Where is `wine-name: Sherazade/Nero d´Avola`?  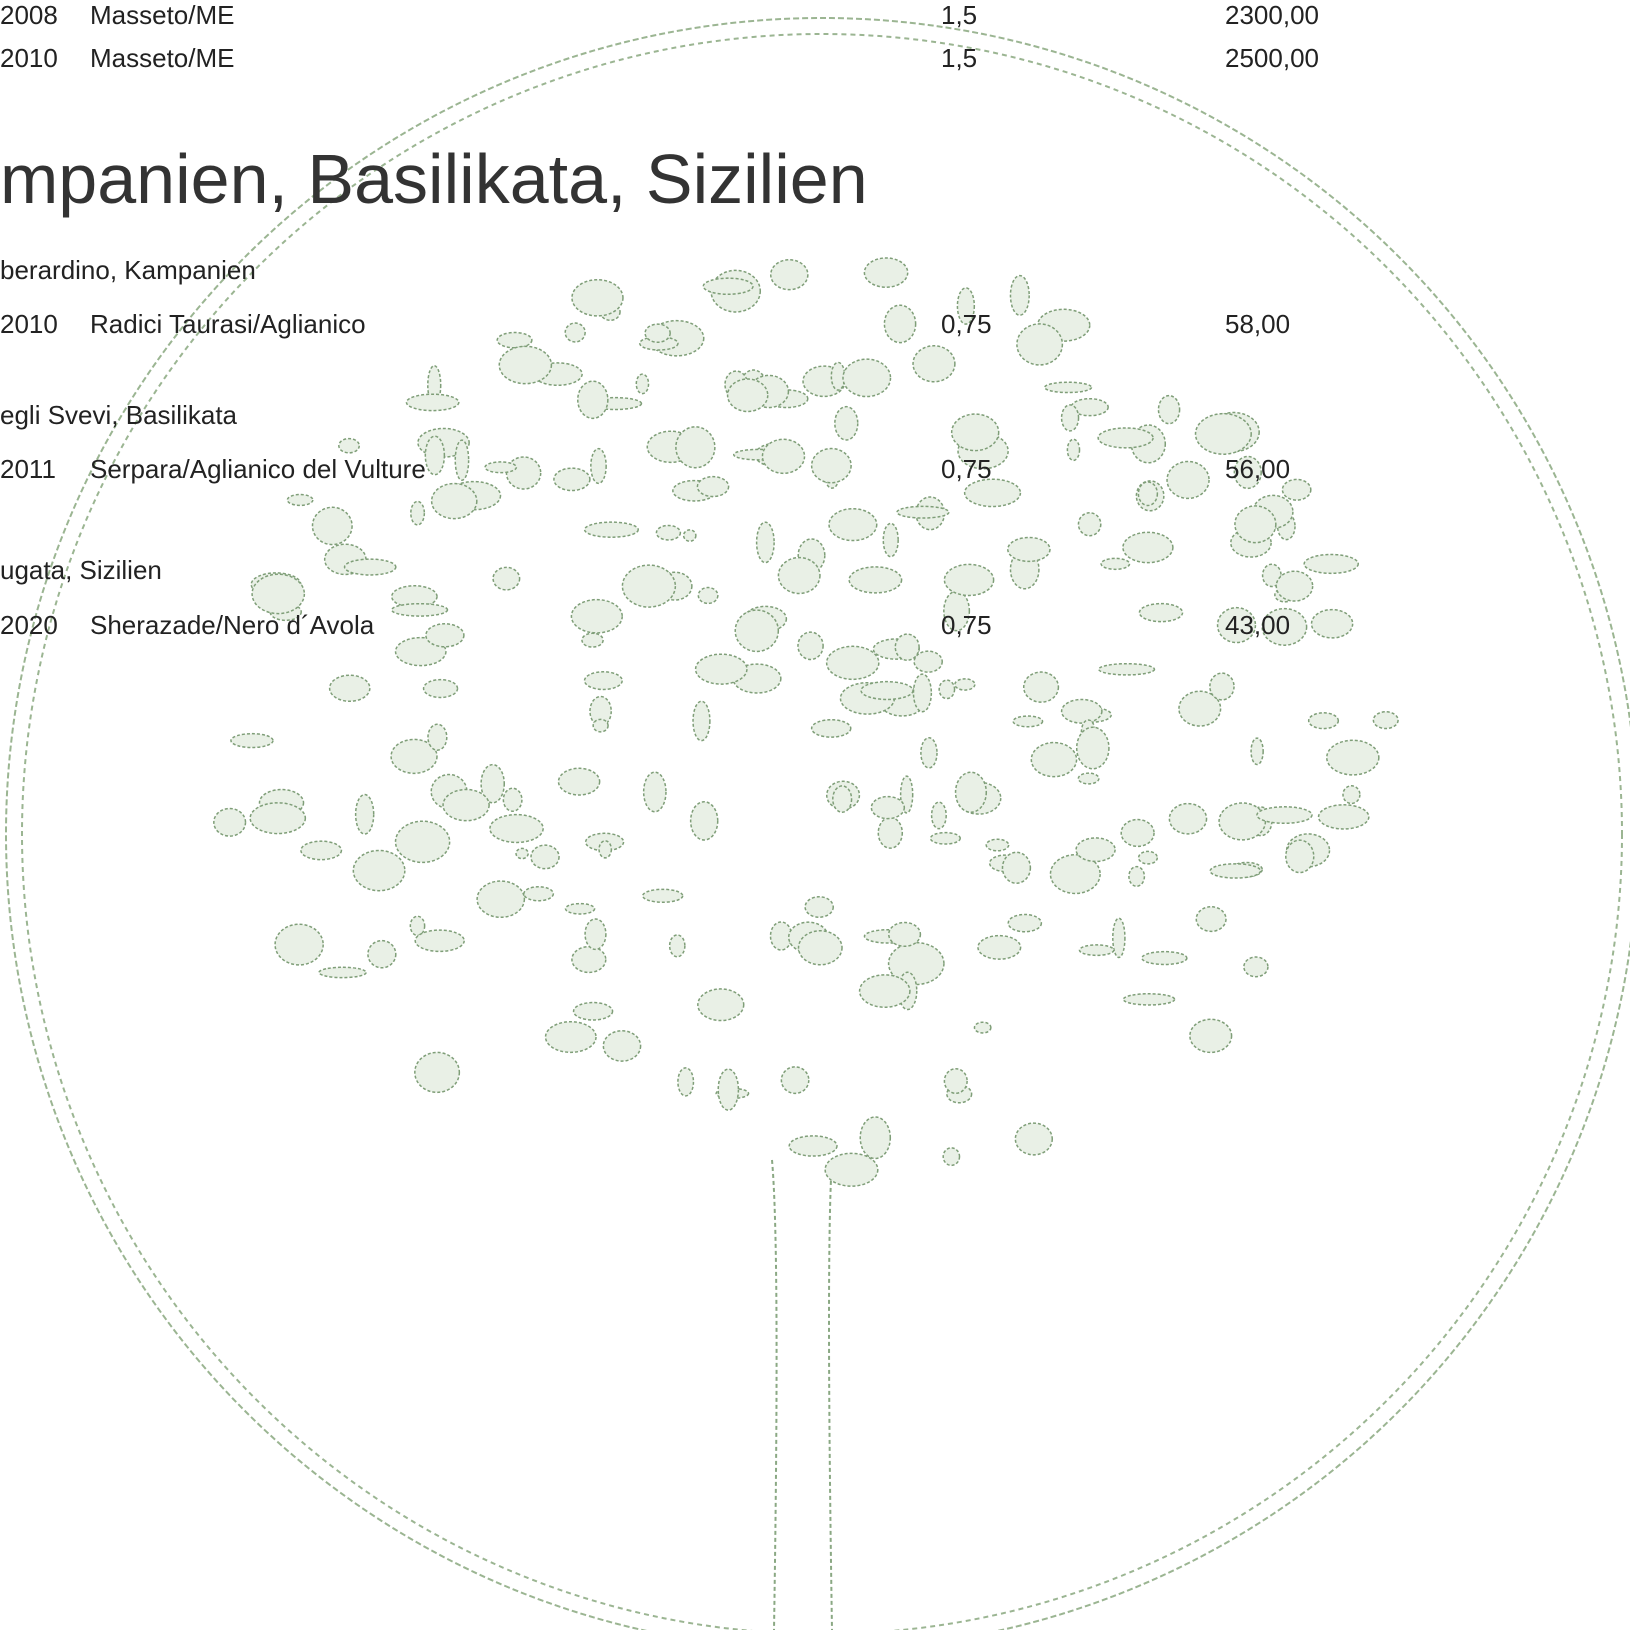 wine-name: Sherazade/Nero d´Avola is located at coordinates (232, 625).